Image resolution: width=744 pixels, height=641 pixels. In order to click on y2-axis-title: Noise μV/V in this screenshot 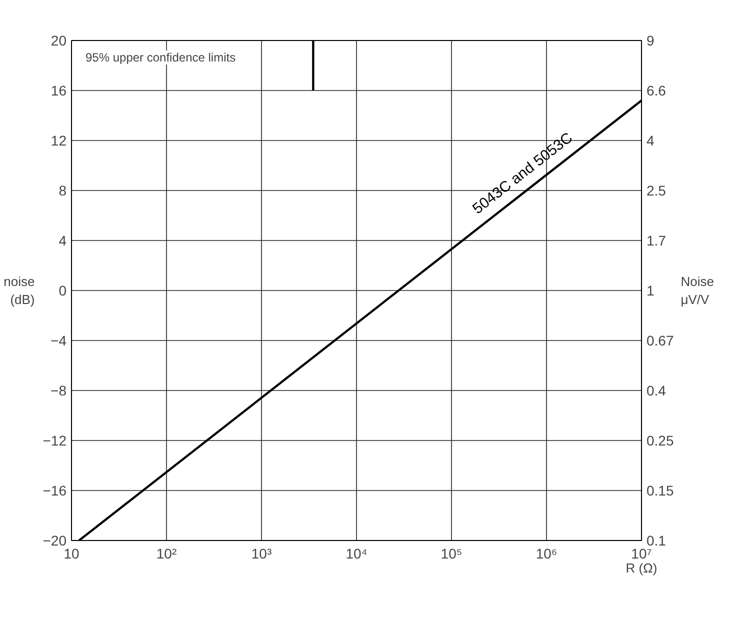, I will do `click(697, 290)`.